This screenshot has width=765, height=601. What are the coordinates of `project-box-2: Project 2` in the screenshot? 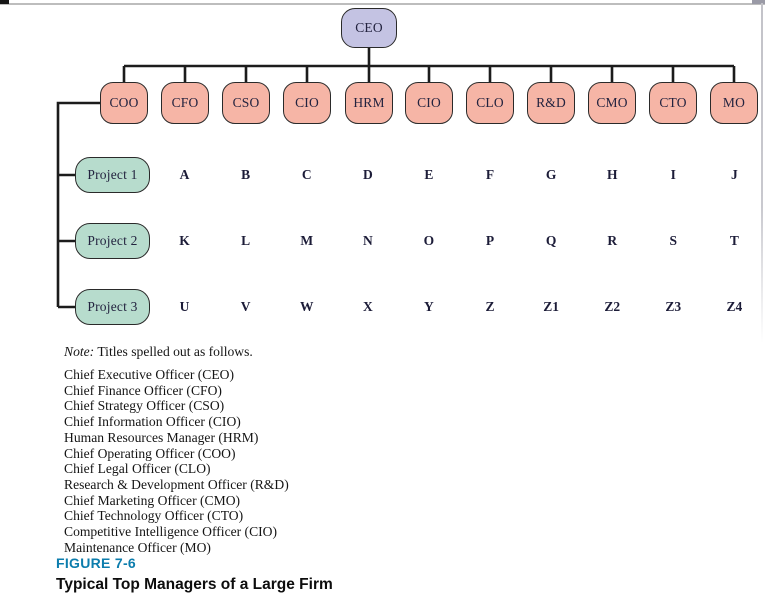 It's located at (112, 241).